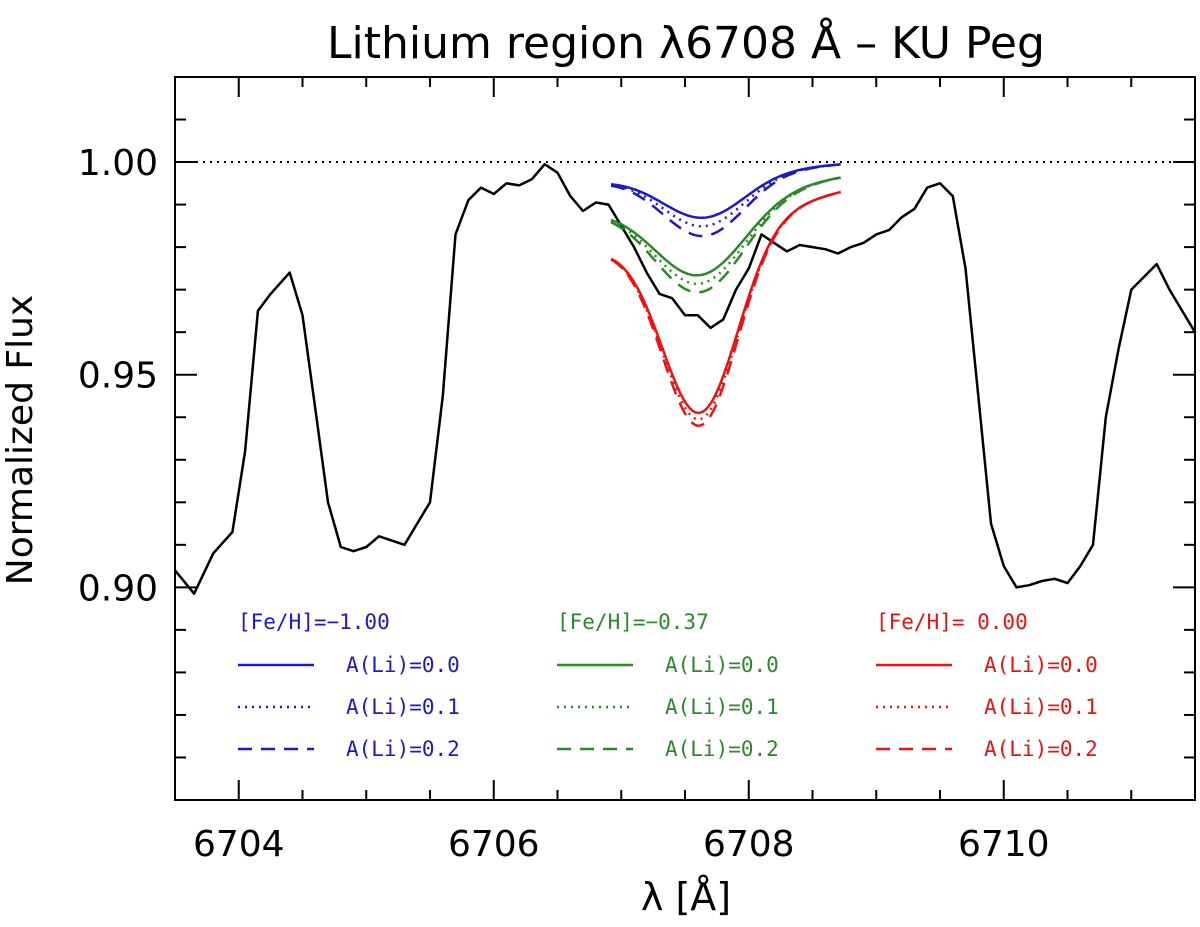 Image resolution: width=1200 pixels, height=927 pixels. What do you see at coordinates (1004, 844) in the screenshot?
I see `x-tick-label: 6710` at bounding box center [1004, 844].